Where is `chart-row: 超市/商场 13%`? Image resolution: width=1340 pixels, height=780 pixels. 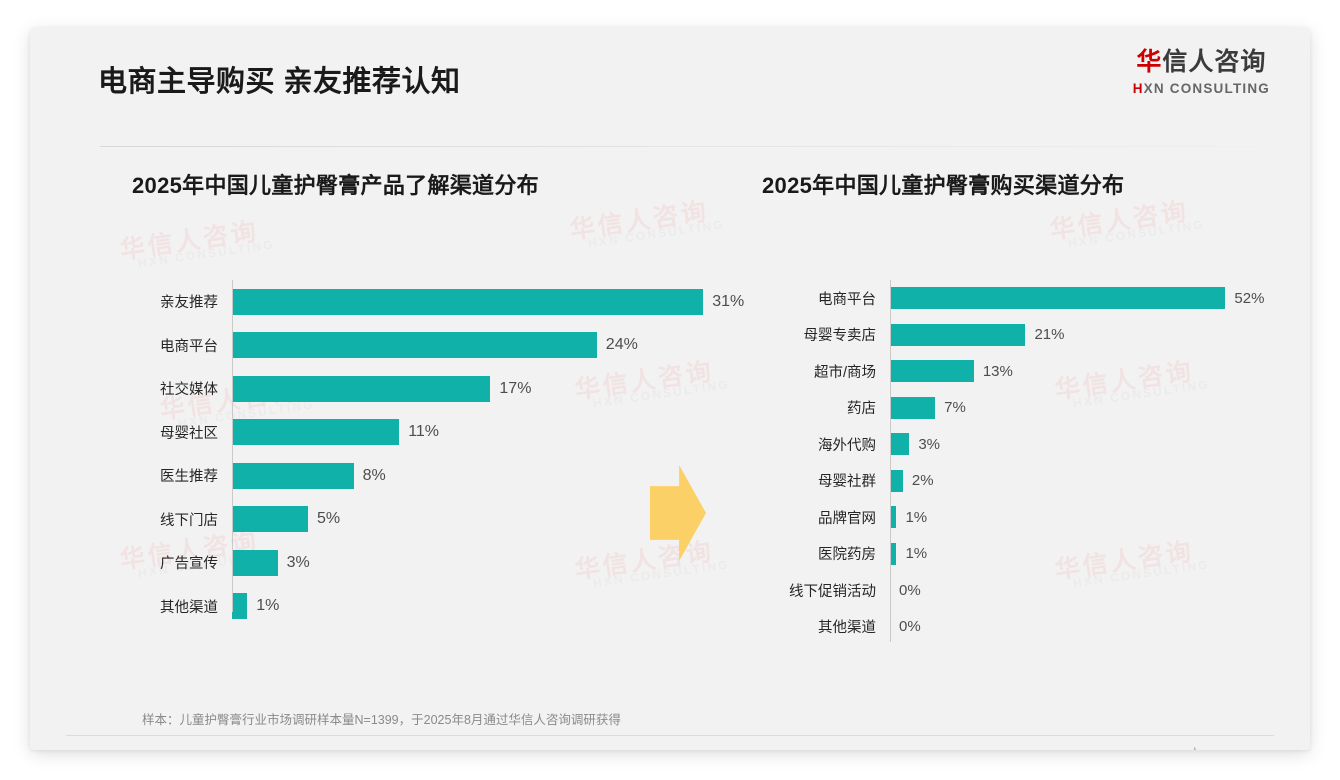
chart-row: 超市/商场 13% is located at coordinates (1010, 371).